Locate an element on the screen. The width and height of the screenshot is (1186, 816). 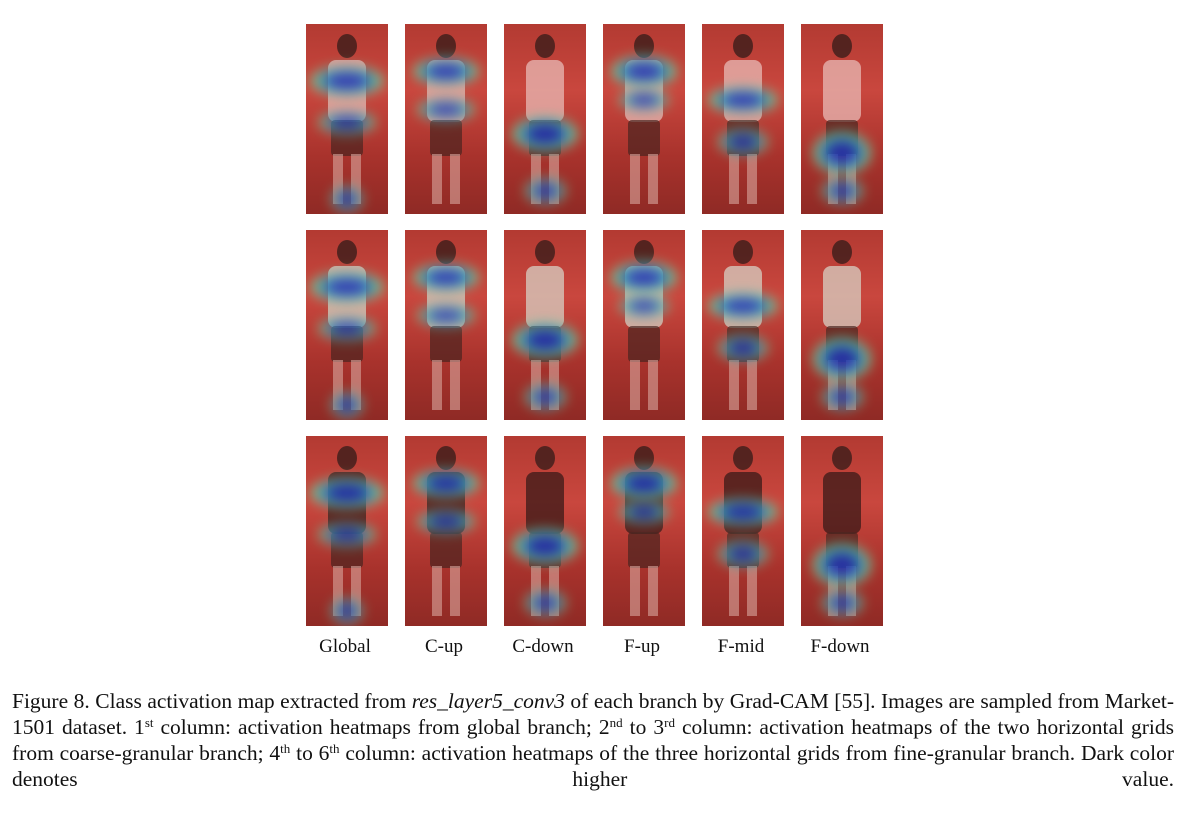
caption-text: to 6 is located at coordinates (310, 753).